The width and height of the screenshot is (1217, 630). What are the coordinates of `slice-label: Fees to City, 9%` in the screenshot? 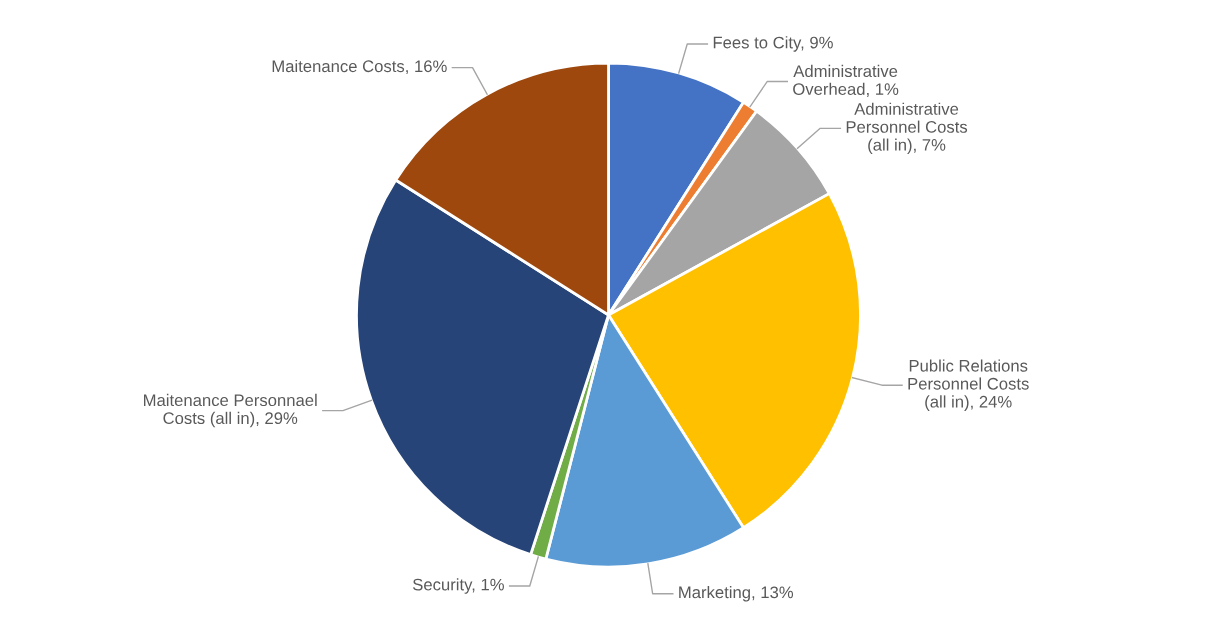 It's located at (773, 44).